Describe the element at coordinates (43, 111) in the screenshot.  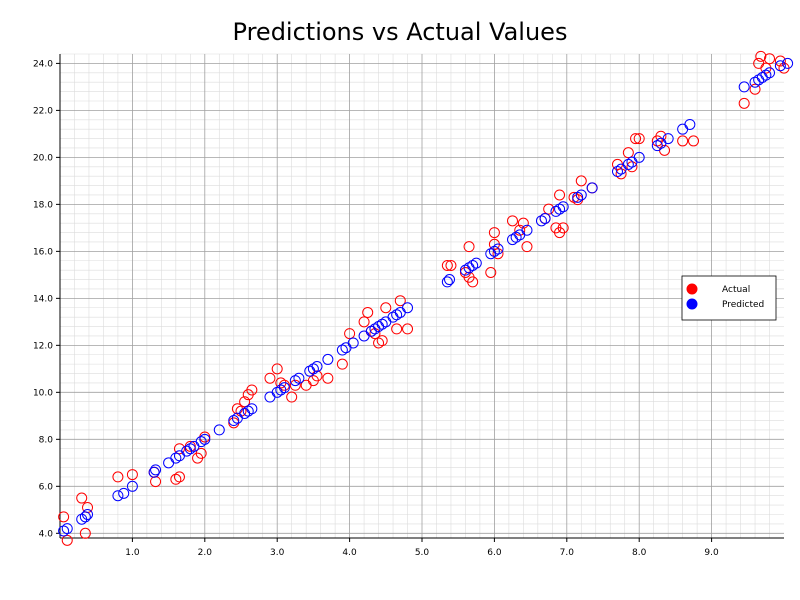
I see `y-tick-label: 22.0` at that location.